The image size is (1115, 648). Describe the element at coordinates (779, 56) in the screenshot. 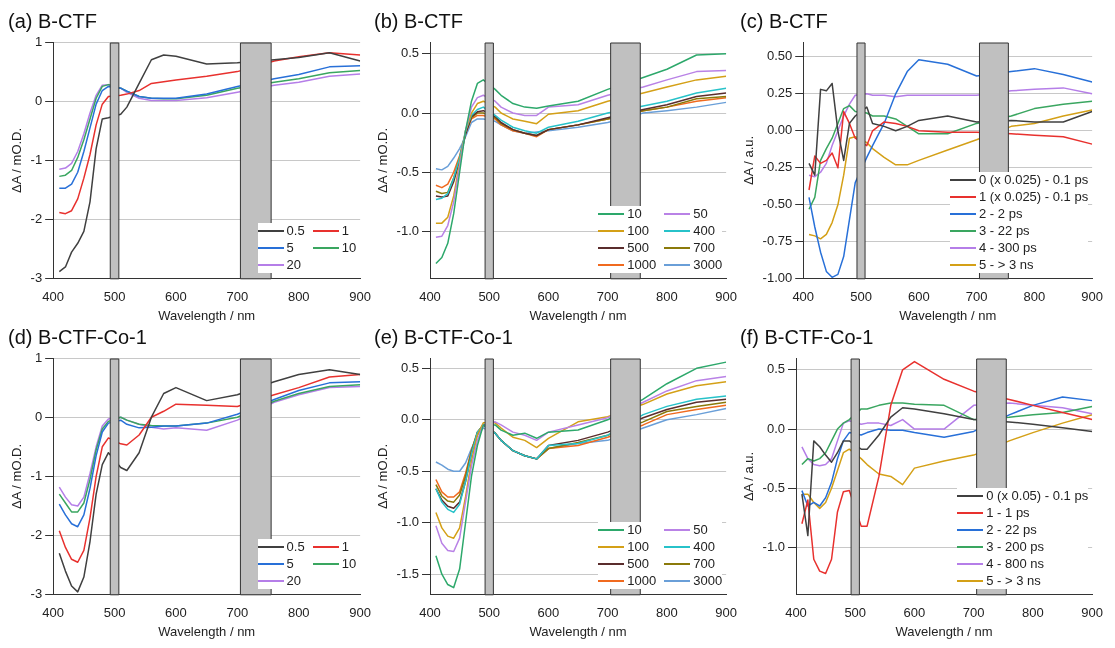

I see `y-tick-label: 0.50` at that location.